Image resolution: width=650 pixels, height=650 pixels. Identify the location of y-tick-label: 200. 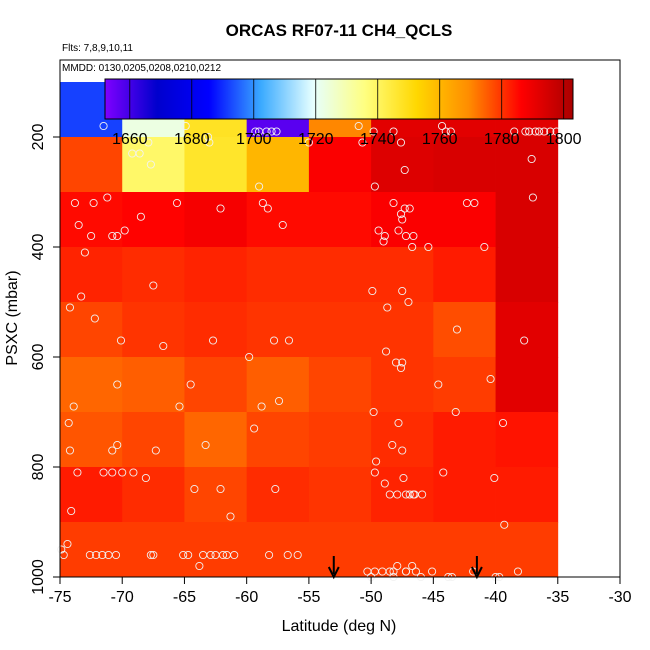
(38, 137).